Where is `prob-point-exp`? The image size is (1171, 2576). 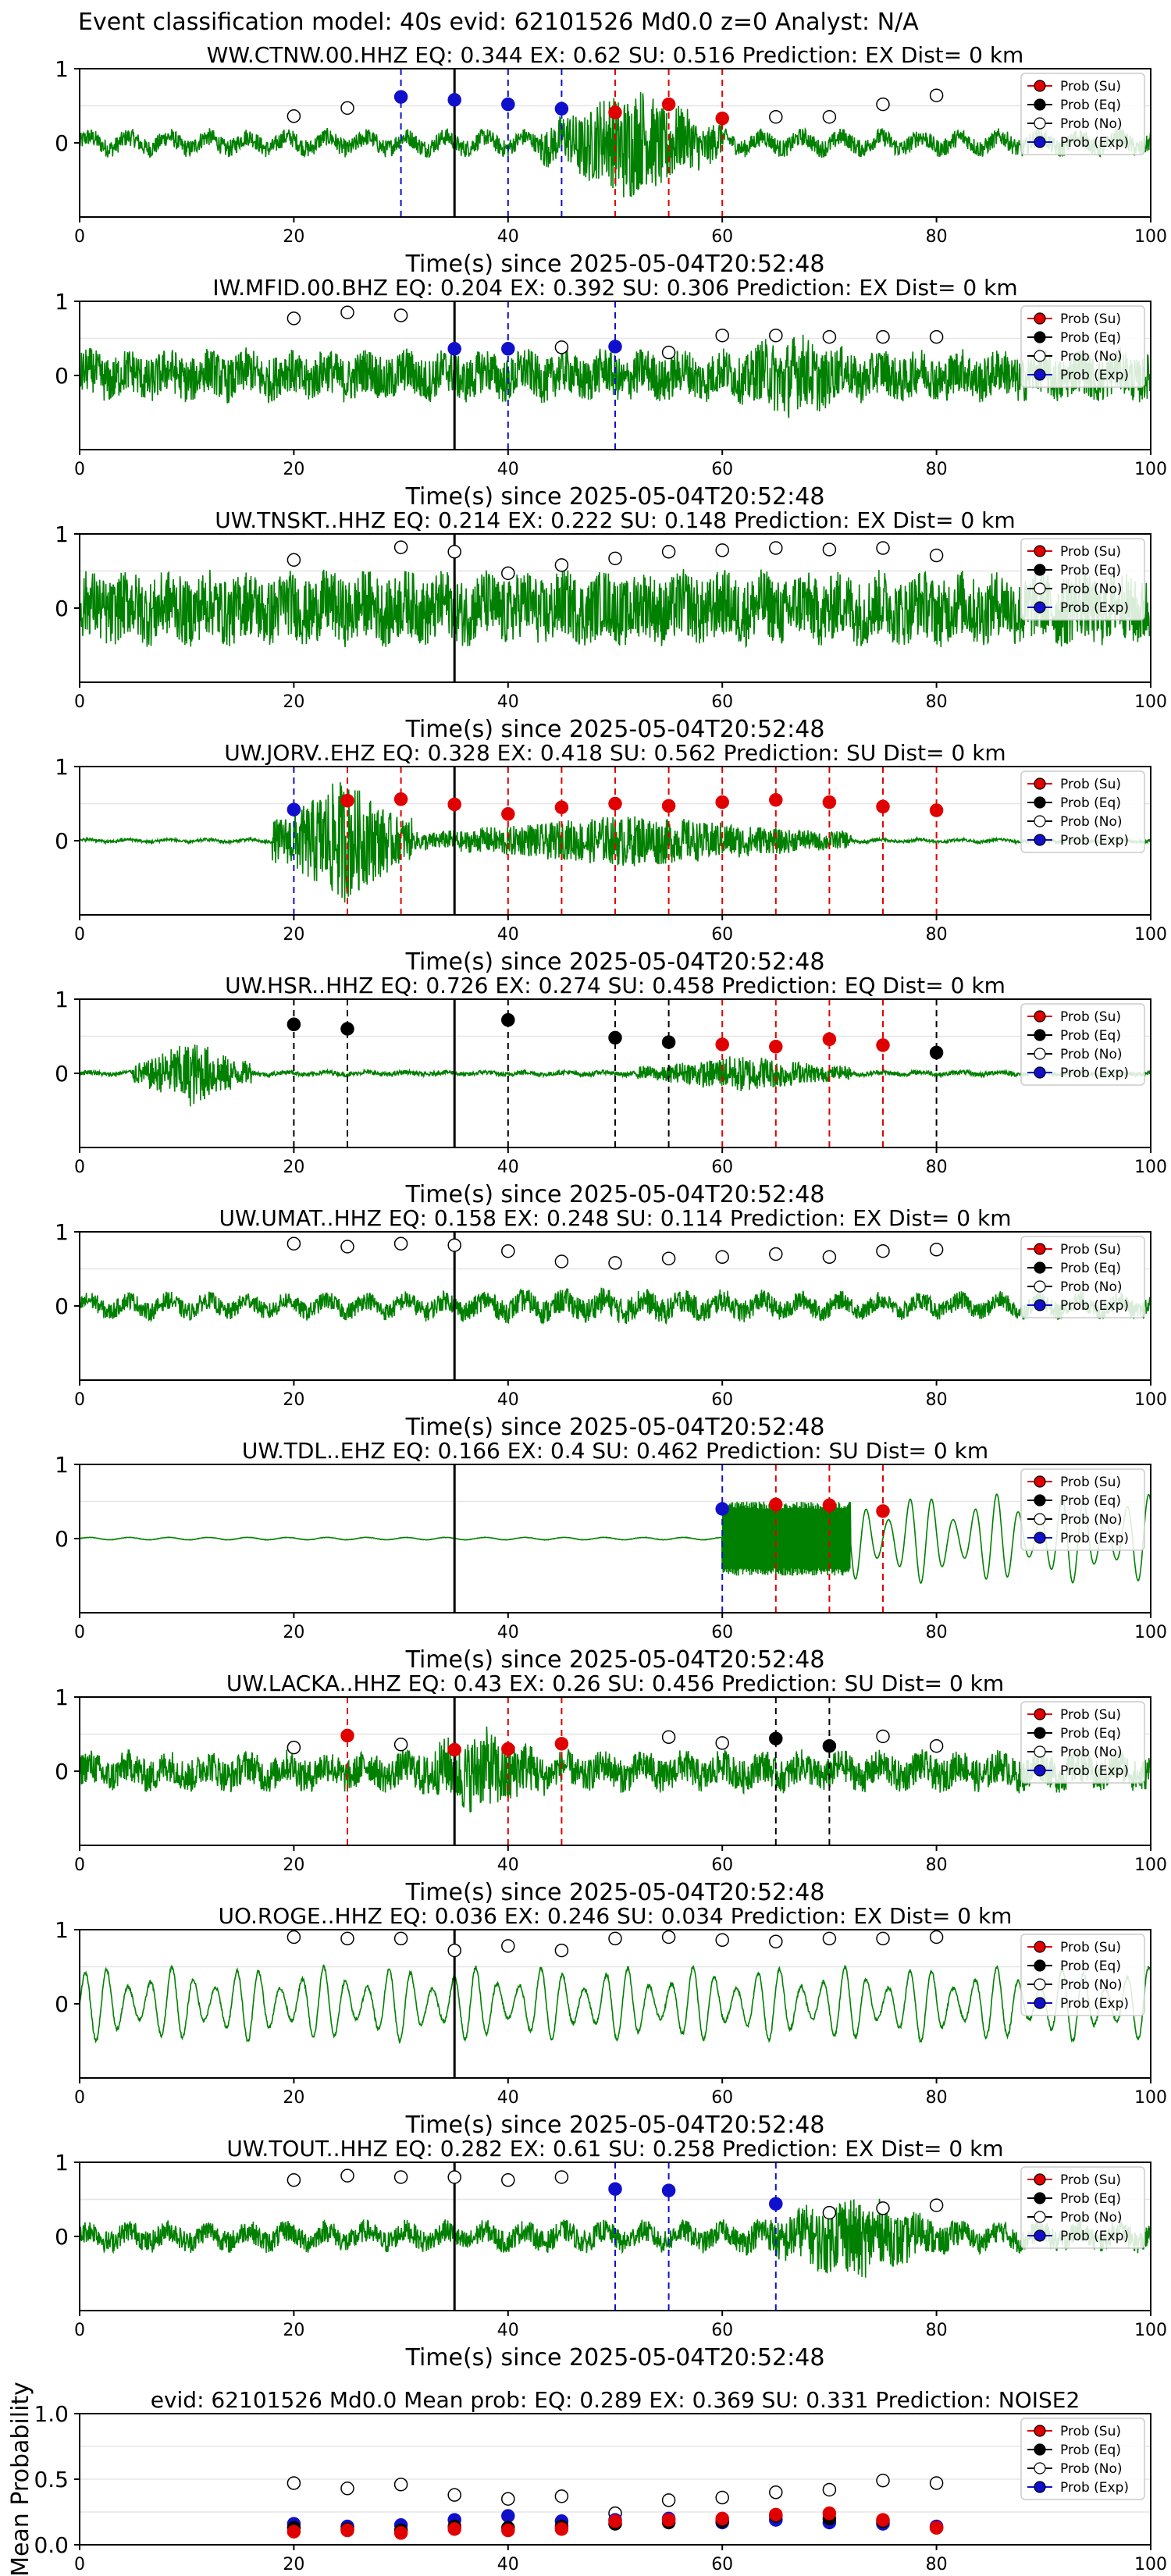
prob-point-exp is located at coordinates (508, 349).